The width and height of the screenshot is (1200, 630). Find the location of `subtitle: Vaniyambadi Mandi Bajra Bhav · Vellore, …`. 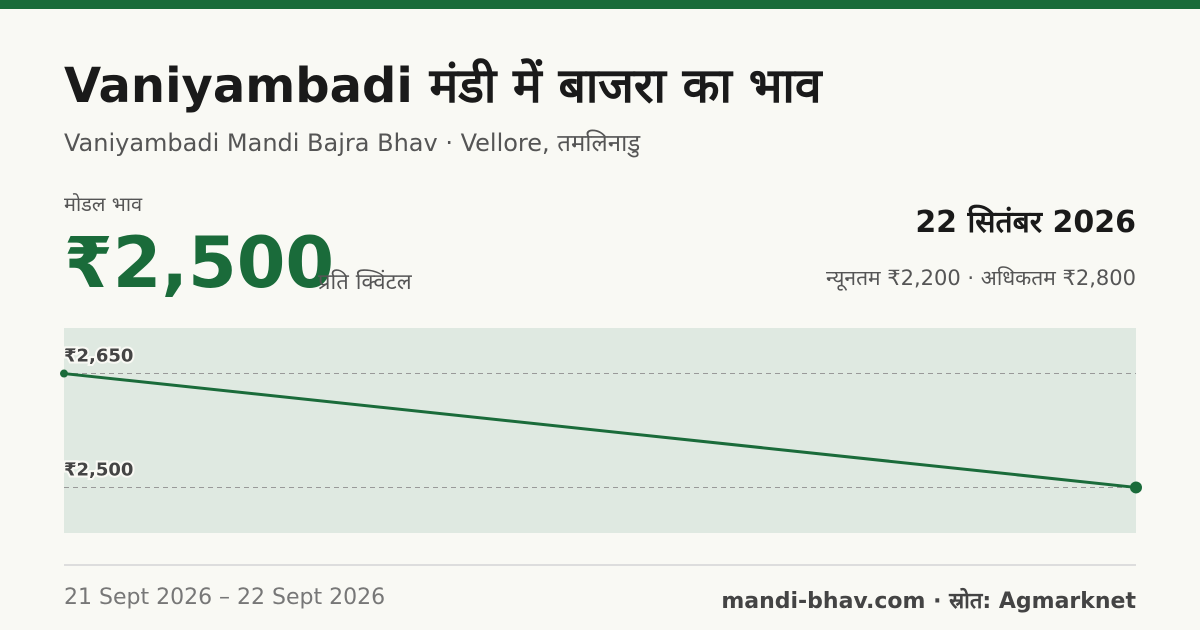

subtitle: Vaniyambadi Mandi Bajra Bhav · Vellore, … is located at coordinates (352, 143).